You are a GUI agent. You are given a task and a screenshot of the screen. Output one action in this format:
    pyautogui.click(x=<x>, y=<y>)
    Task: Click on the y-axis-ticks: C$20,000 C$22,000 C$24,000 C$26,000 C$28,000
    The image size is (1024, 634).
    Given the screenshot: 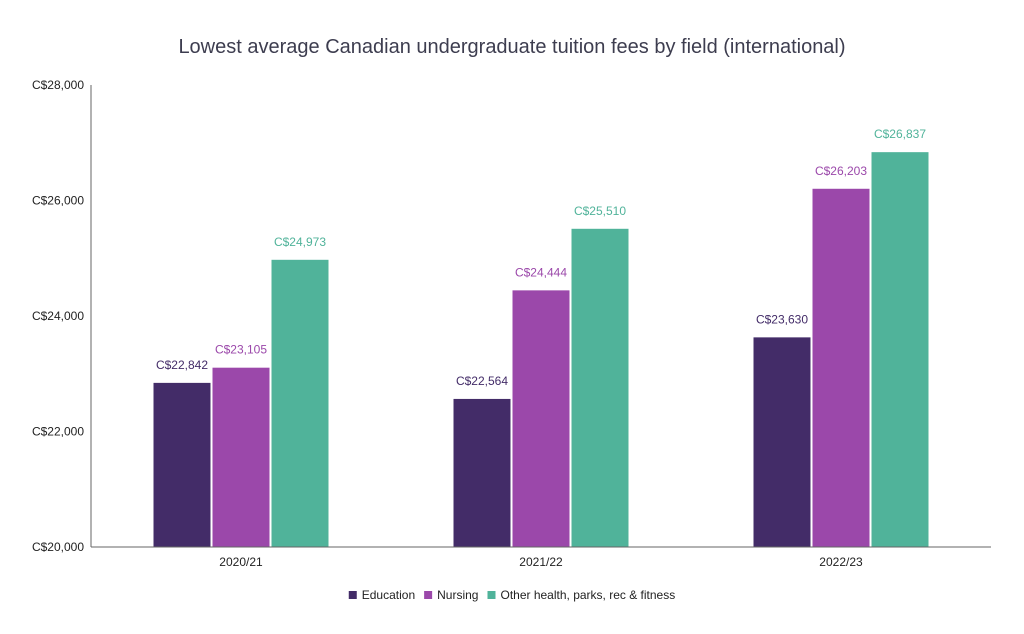 What is the action you would take?
    pyautogui.click(x=58, y=316)
    